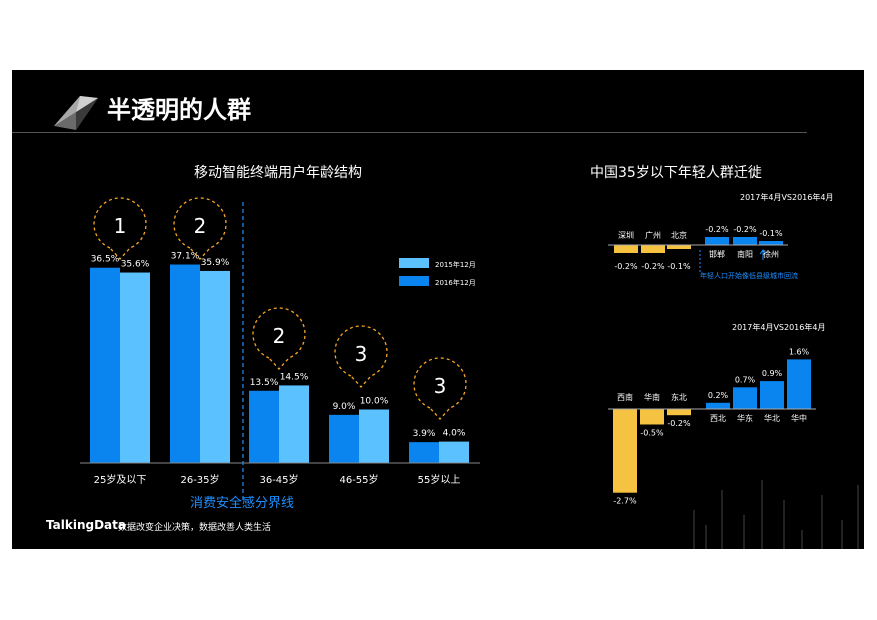  What do you see at coordinates (717, 254) in the screenshot?
I see `city-label-3: 邯郸` at bounding box center [717, 254].